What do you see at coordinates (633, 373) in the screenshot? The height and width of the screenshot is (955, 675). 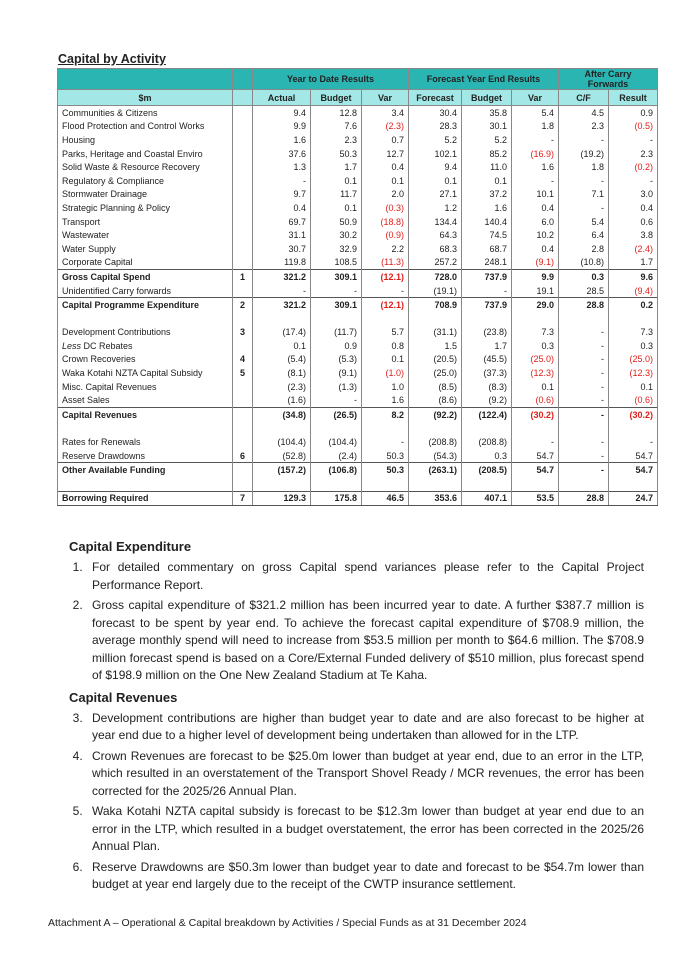 I see `value-cell: (12.3)` at bounding box center [633, 373].